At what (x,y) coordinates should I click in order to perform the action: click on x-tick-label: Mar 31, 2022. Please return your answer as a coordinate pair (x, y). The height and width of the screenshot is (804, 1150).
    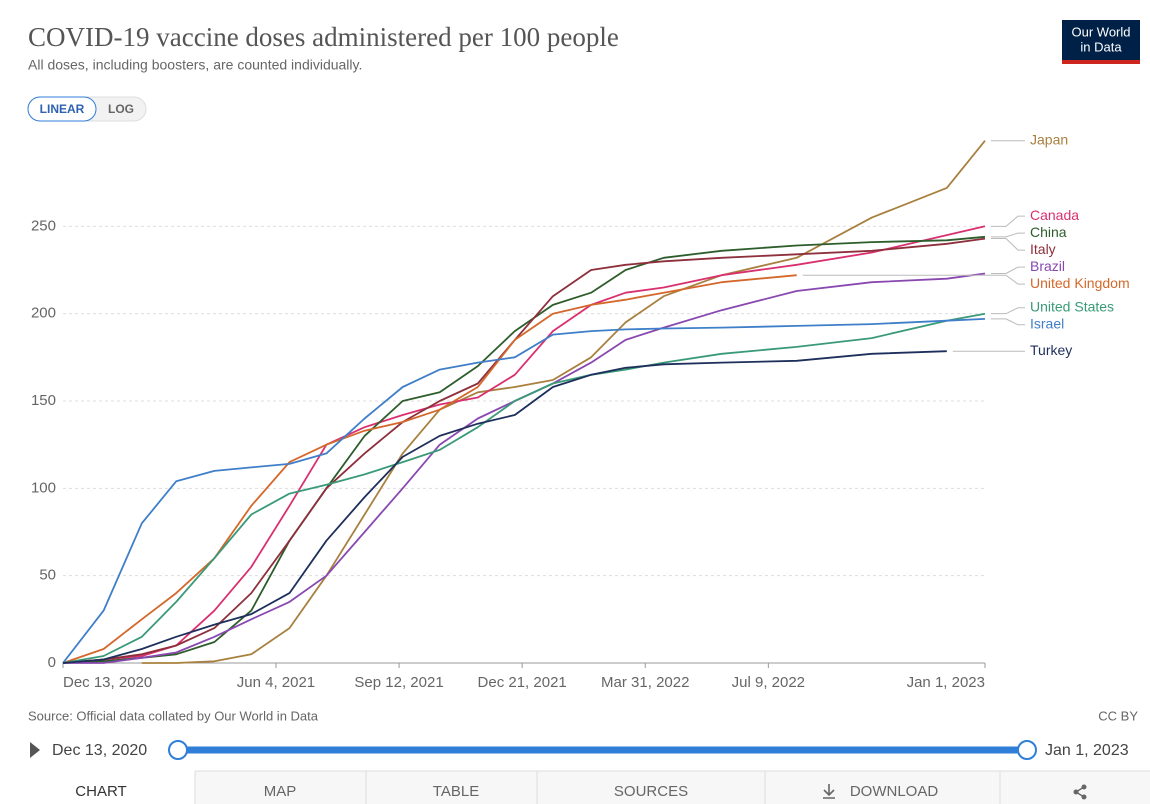
    Looking at the image, I should click on (645, 682).